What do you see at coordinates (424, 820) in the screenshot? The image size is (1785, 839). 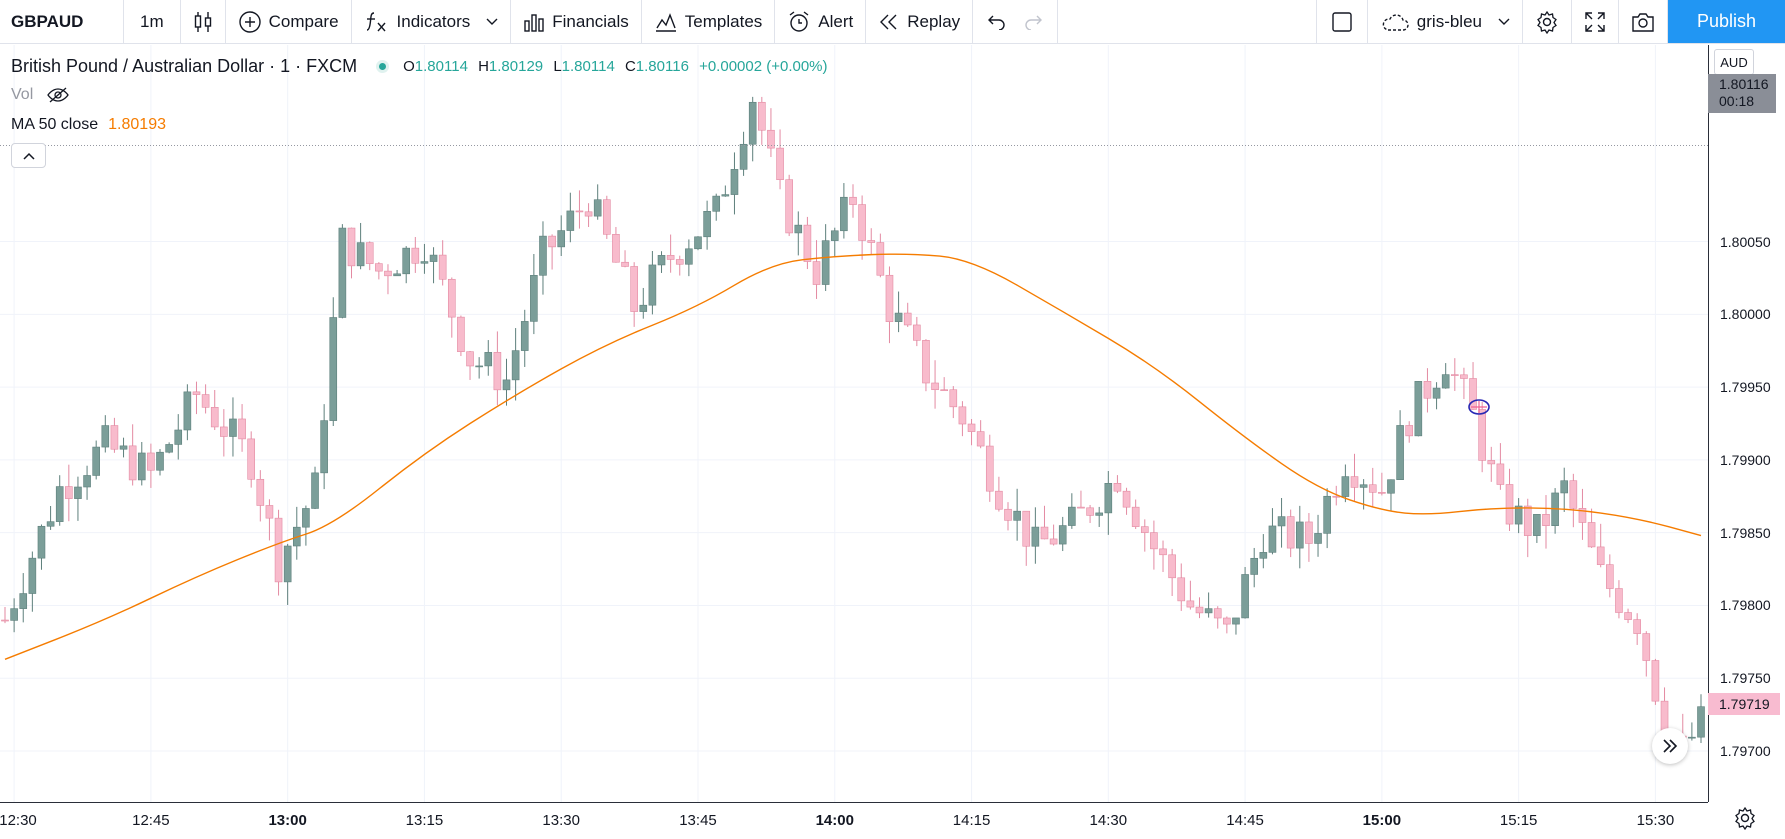 I see `time-tick: 13:15` at bounding box center [424, 820].